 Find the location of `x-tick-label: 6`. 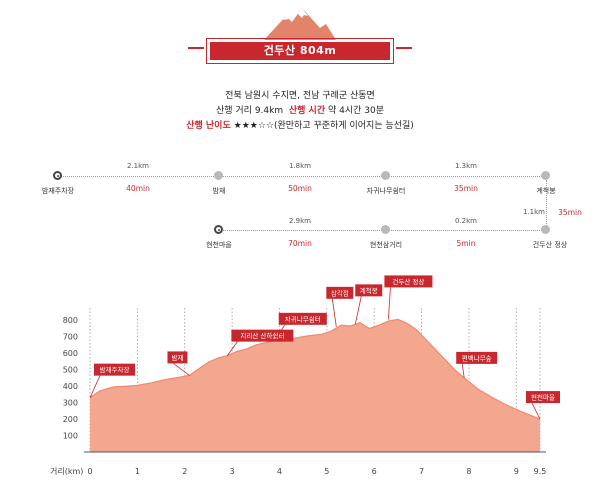

x-tick-label: 6 is located at coordinates (374, 471).